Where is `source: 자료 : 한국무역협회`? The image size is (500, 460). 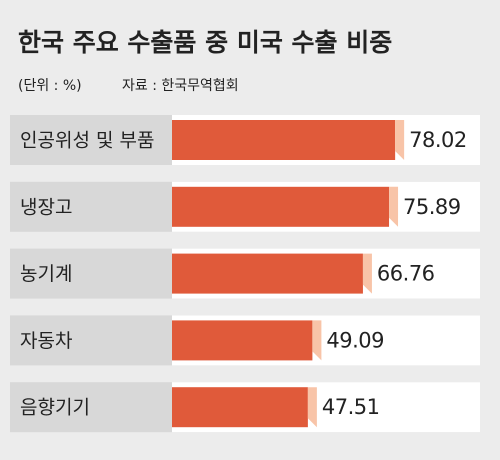
source: 자료 : 한국무역협회 is located at coordinates (180, 86).